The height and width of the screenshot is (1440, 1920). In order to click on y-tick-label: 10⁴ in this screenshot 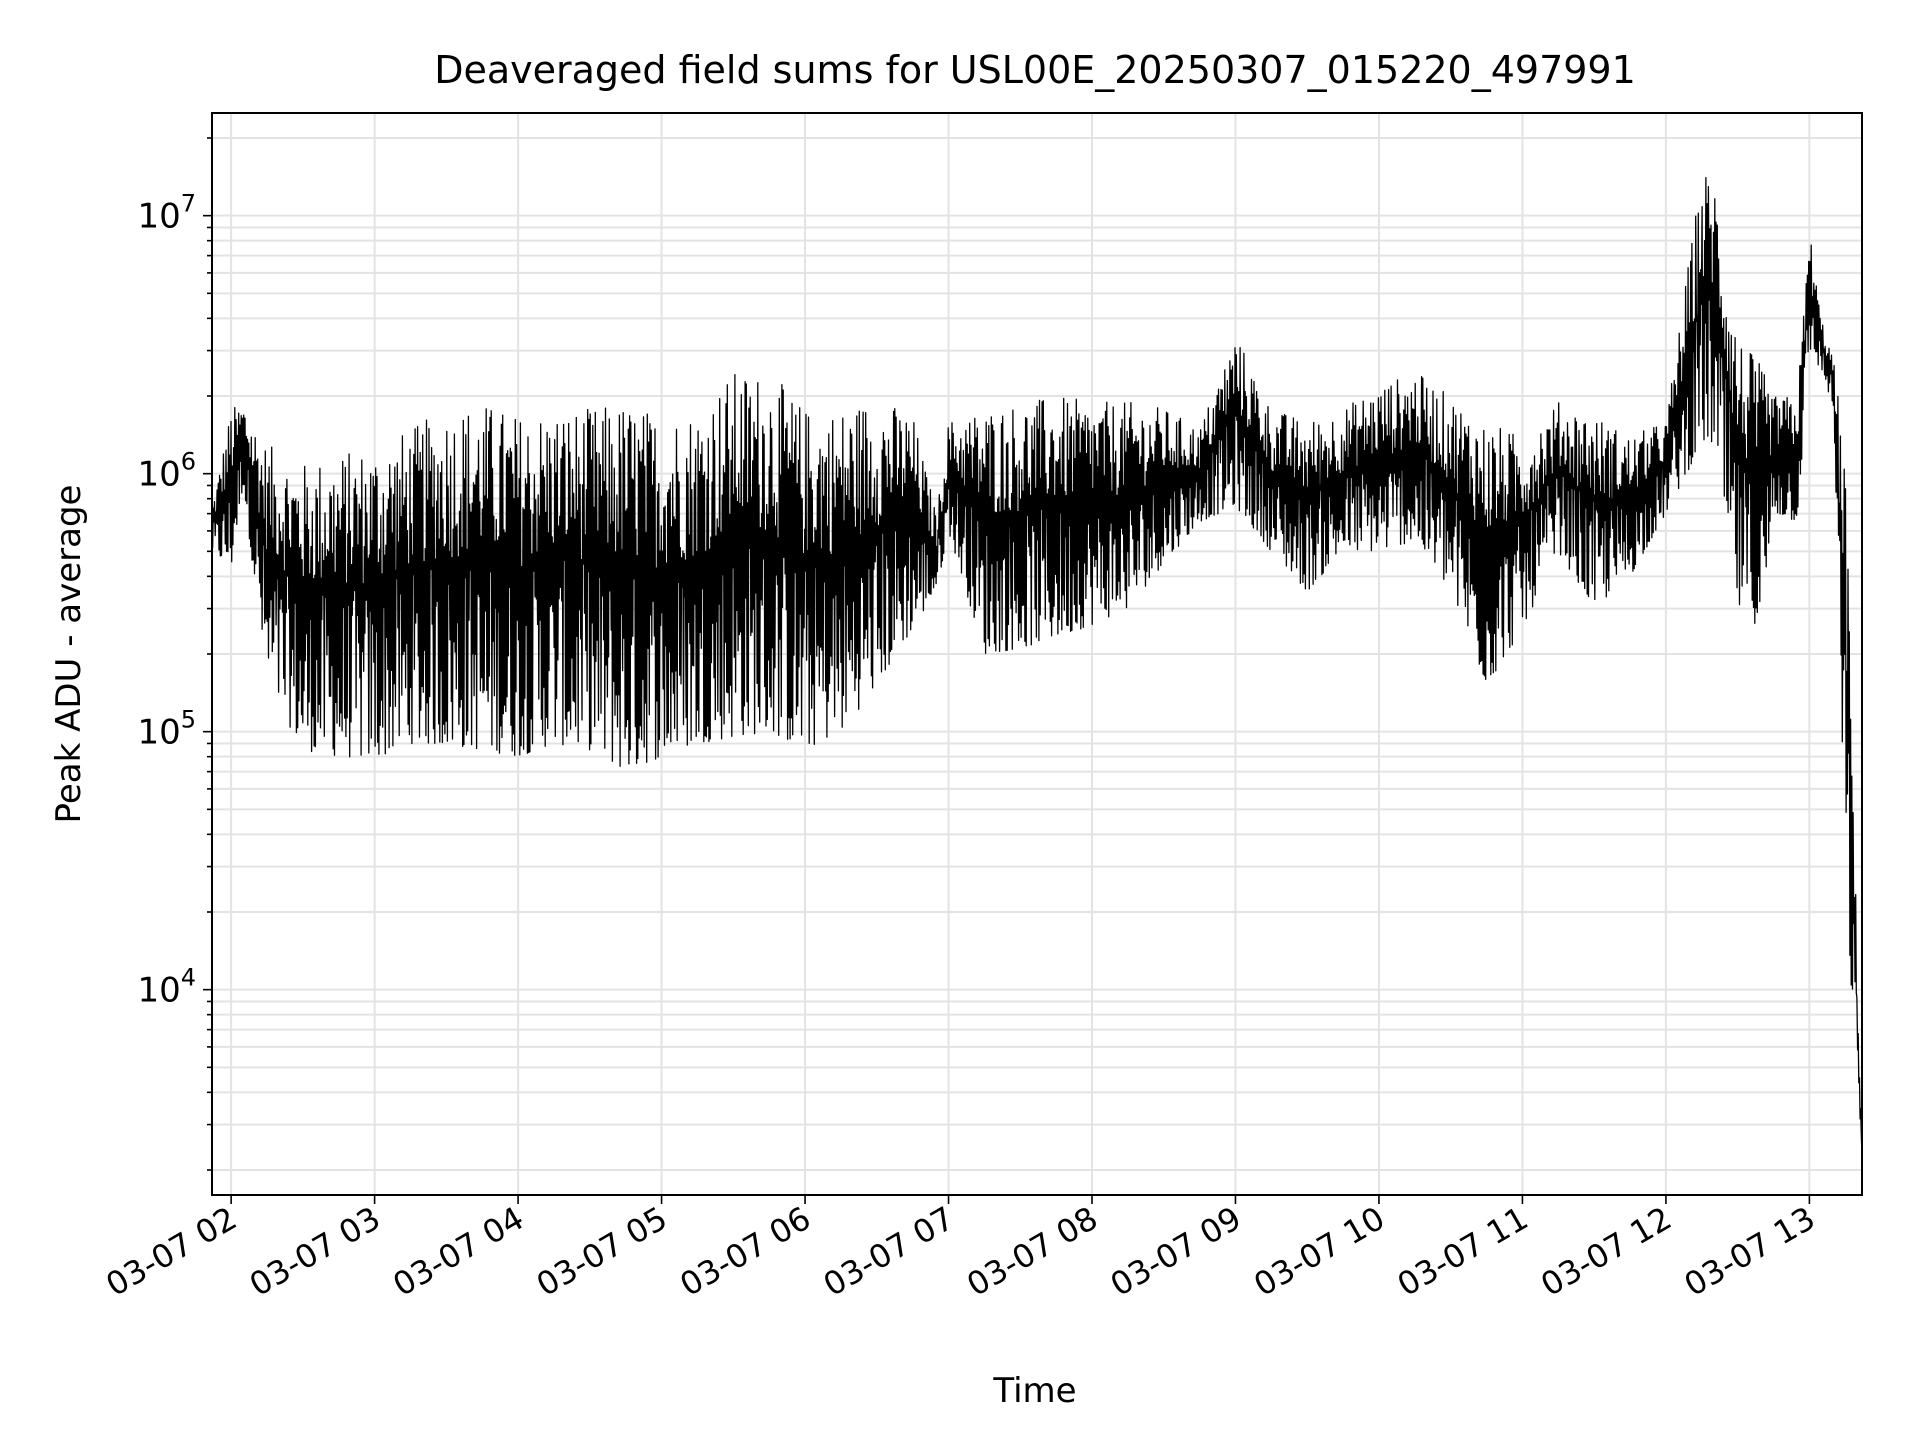, I will do `click(166, 987)`.